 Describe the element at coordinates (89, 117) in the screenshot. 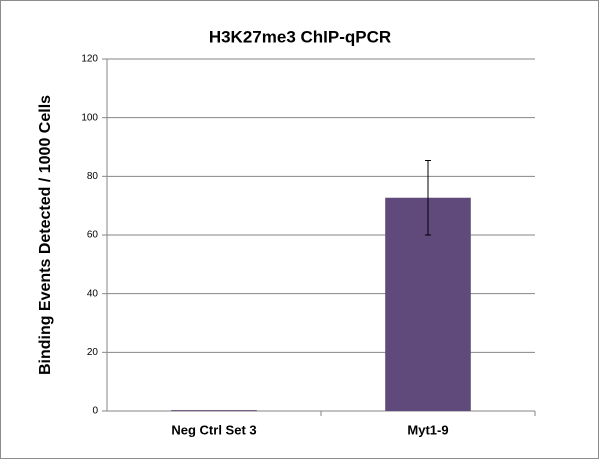

I see `y-tick-label: 100` at that location.